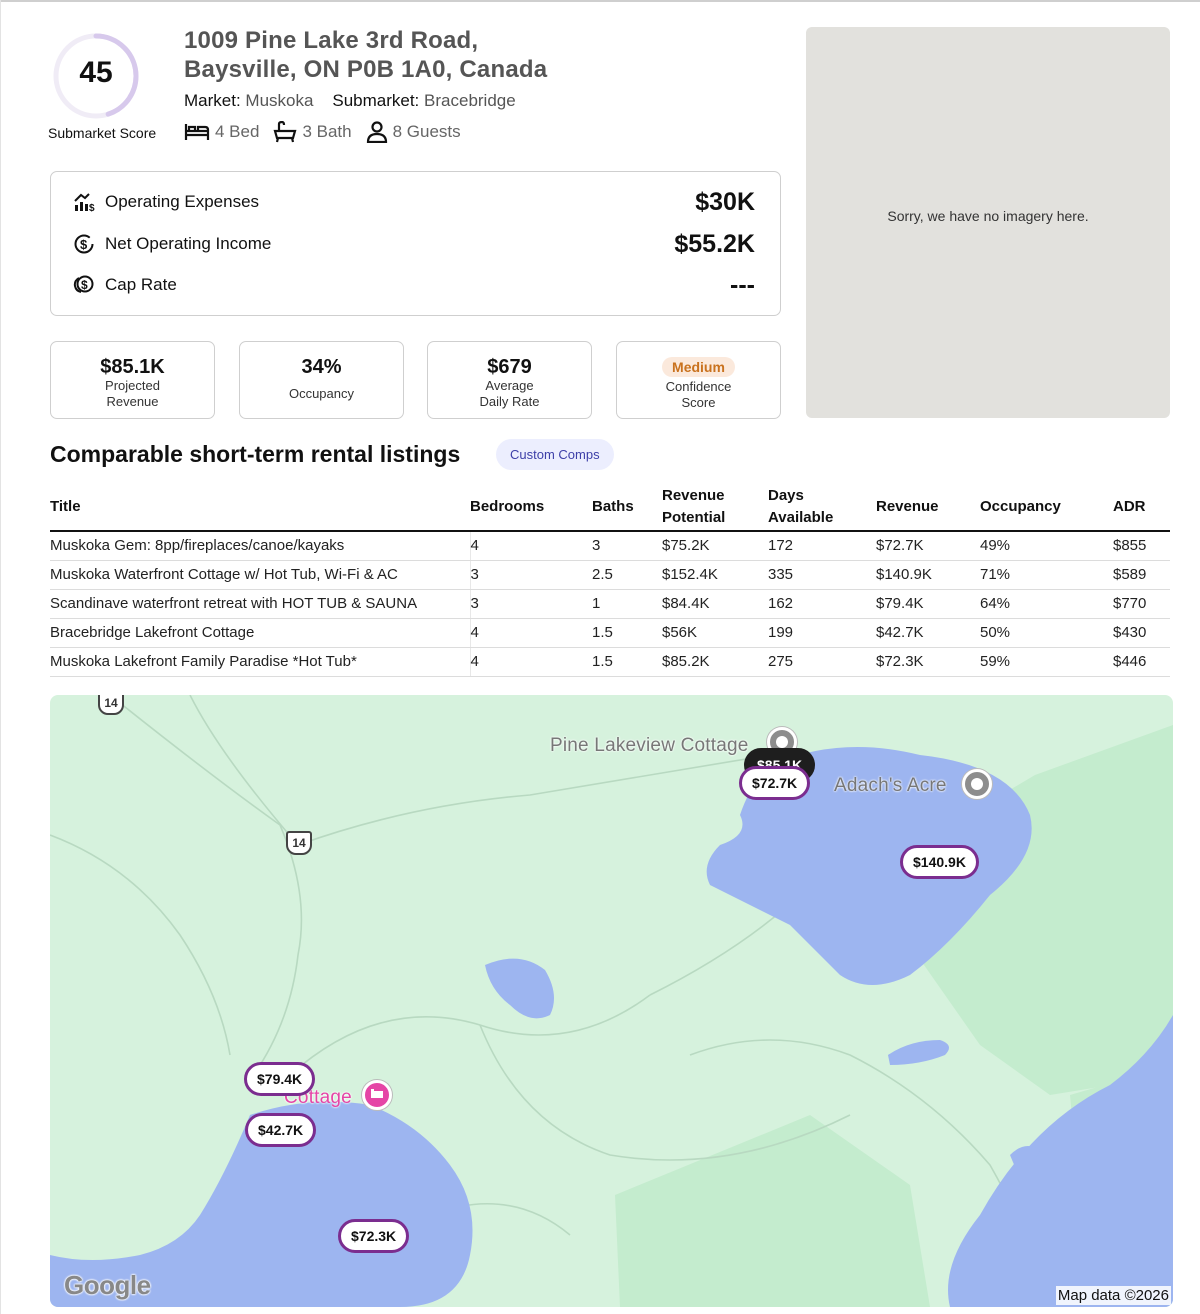  I want to click on col-bedrooms: Bedrooms, so click(531, 508).